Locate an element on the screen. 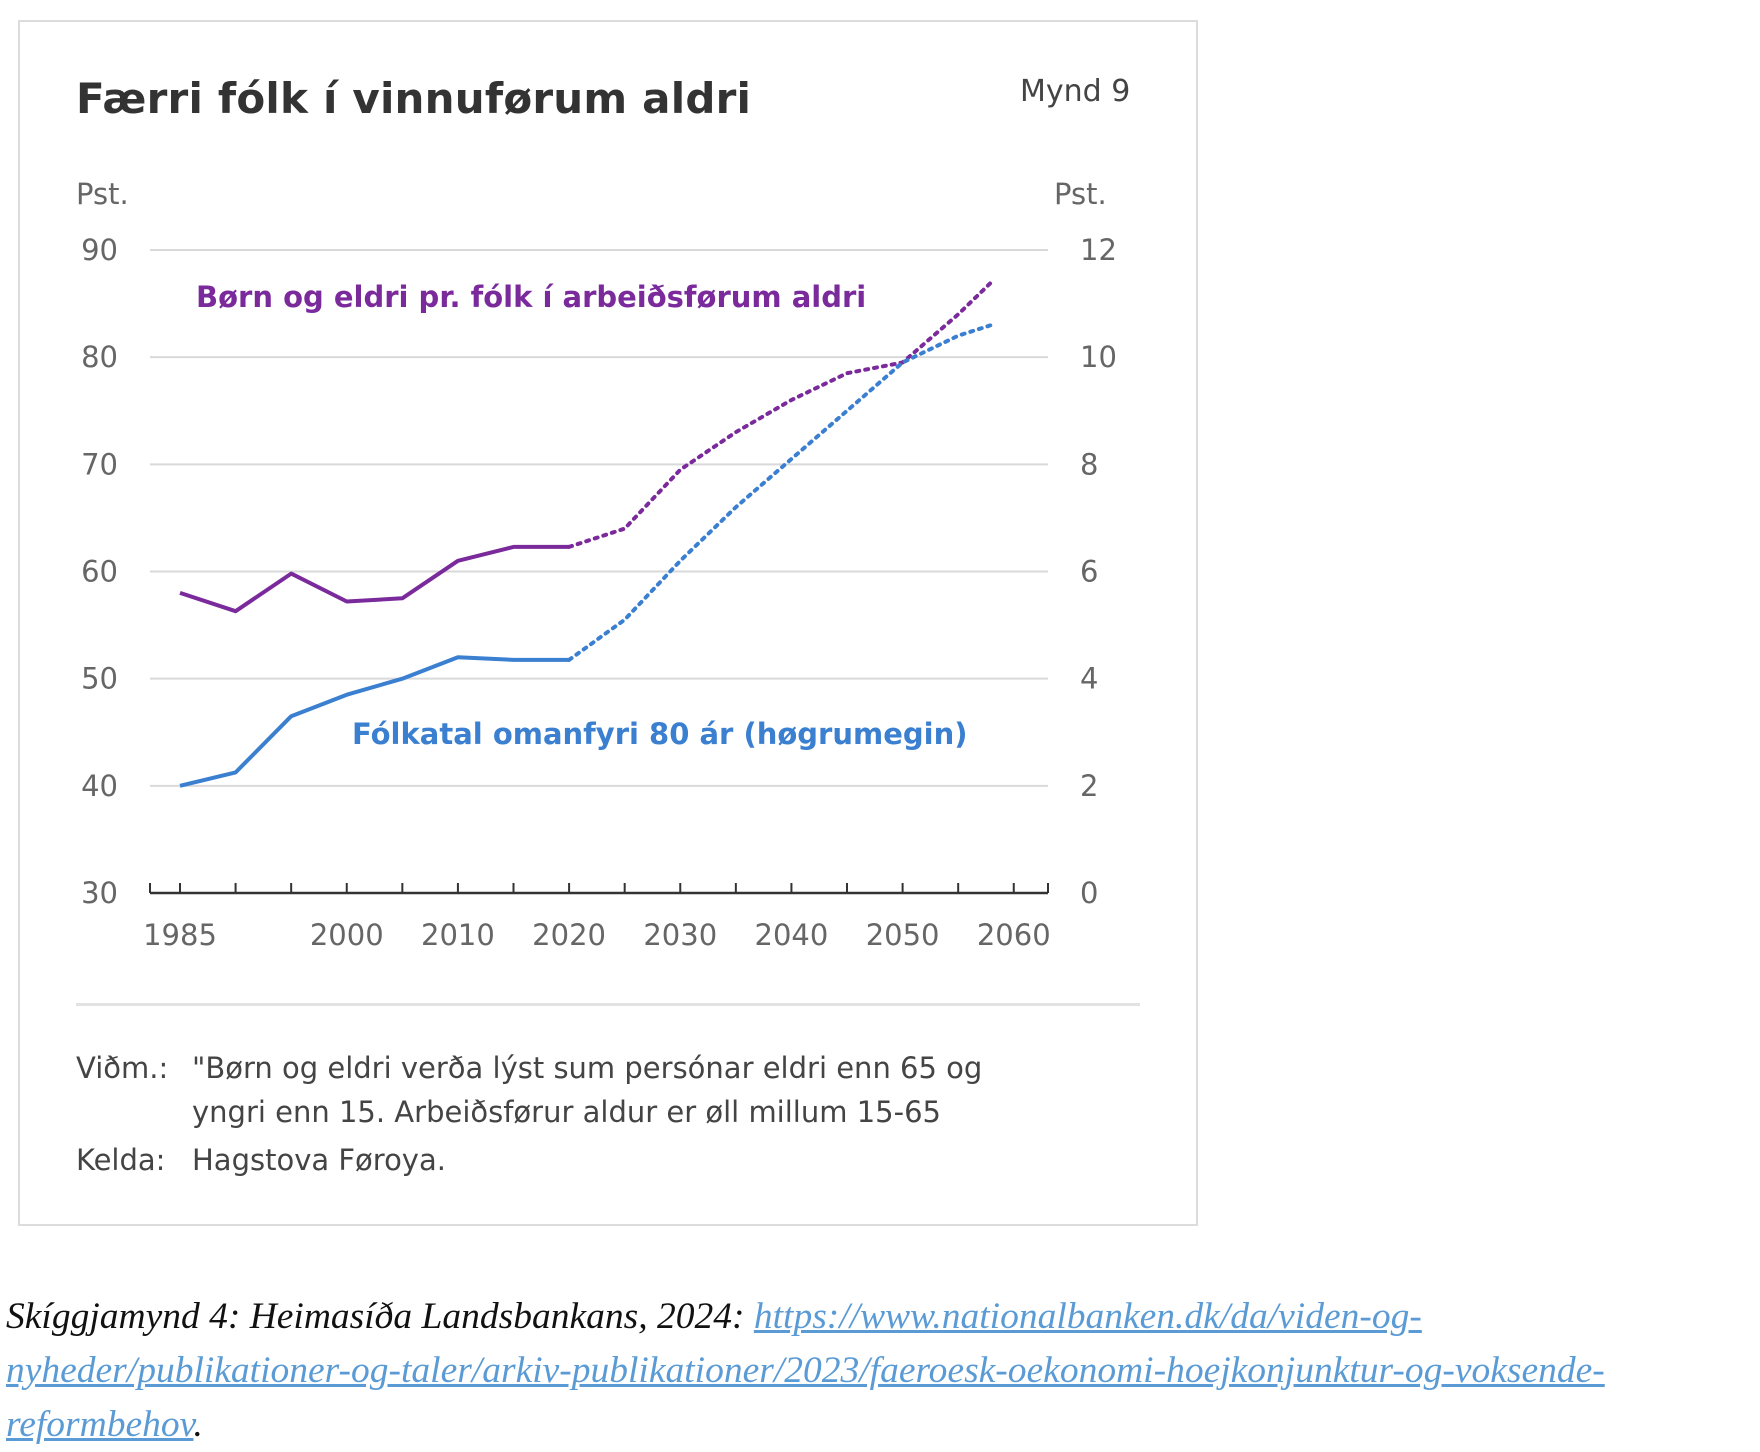  left-tick-label: 50 is located at coordinates (99, 679).